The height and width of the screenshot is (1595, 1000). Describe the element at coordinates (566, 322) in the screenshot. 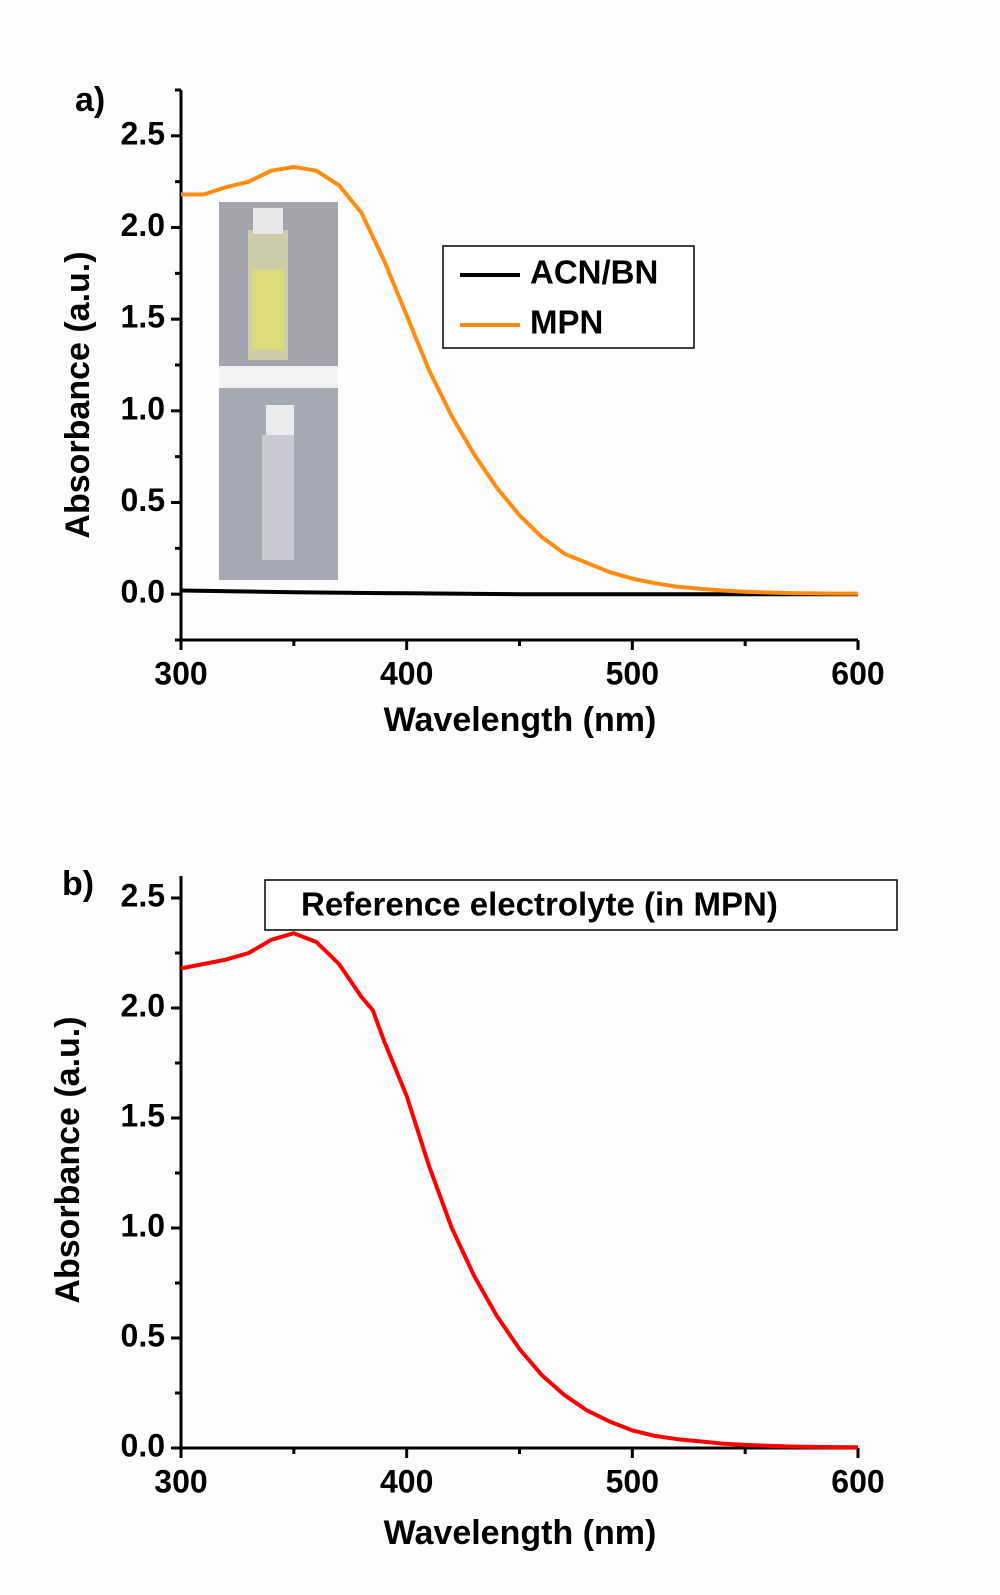

I see `legend-label: MPN` at that location.